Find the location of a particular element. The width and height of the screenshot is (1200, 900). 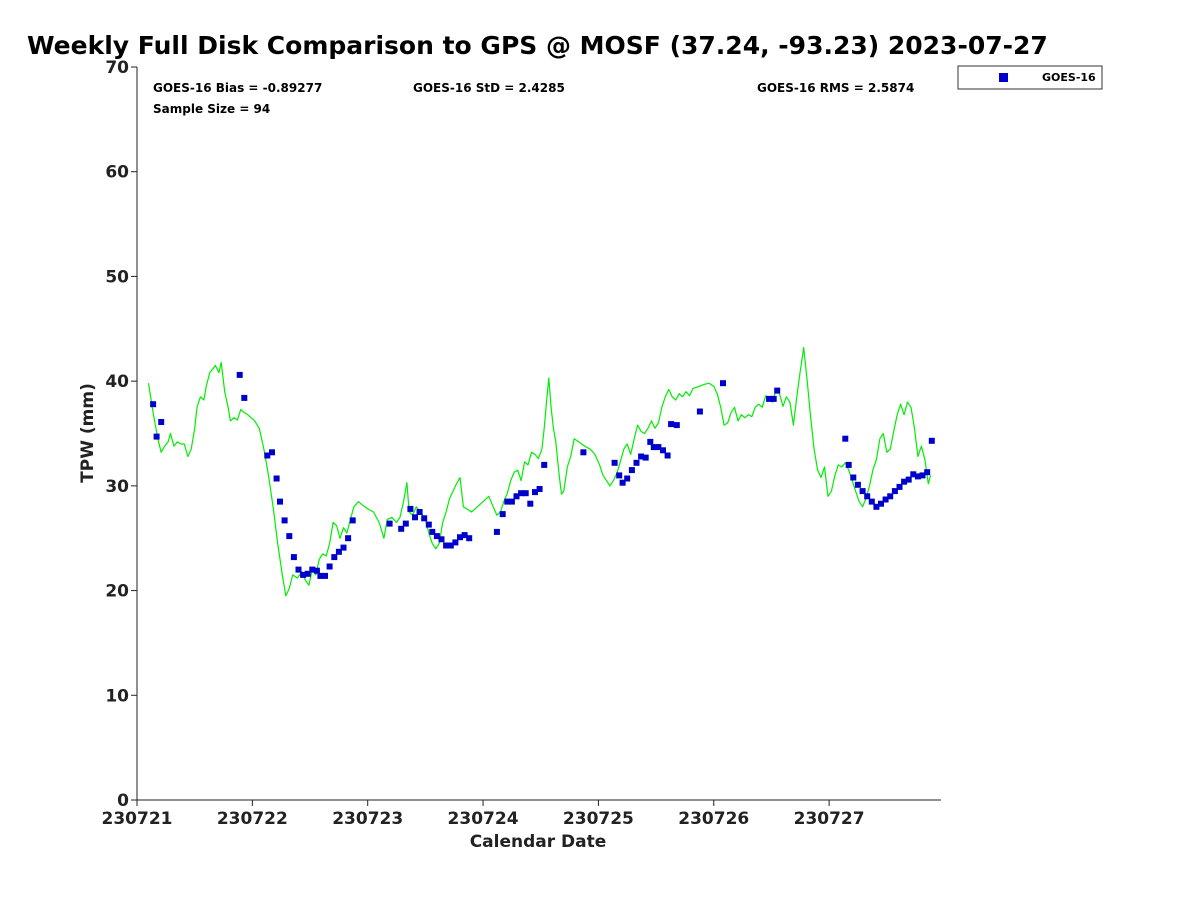

y-tick-label: 50 is located at coordinates (117, 277).